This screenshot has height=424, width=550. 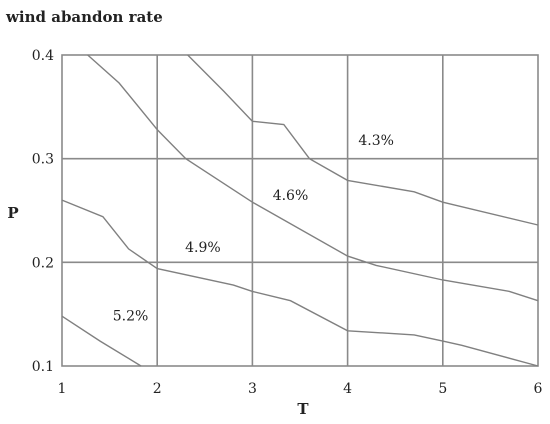 I want to click on x-tick-label: 5, so click(x=442, y=389).